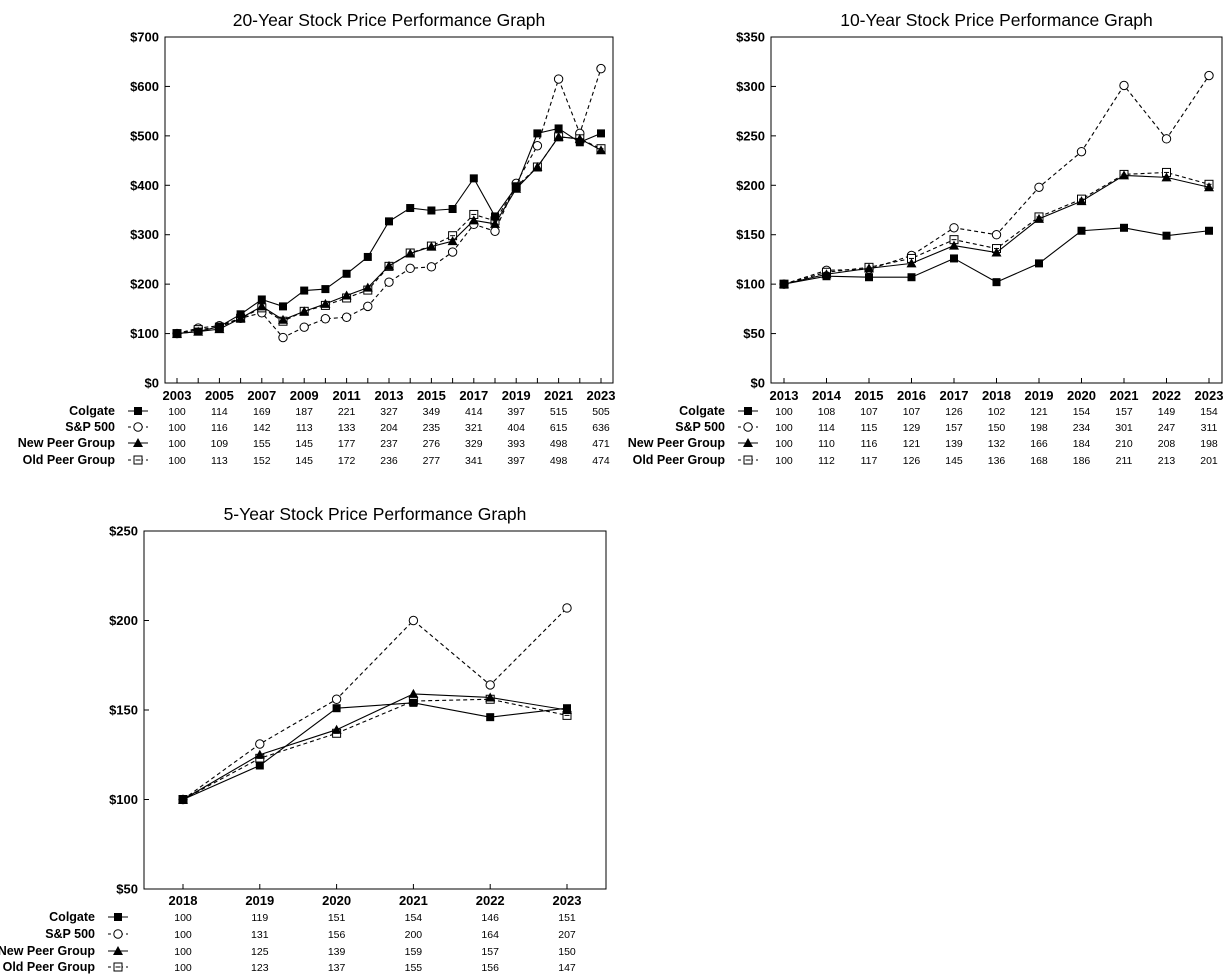 Image resolution: width=1227 pixels, height=977 pixels. What do you see at coordinates (558, 395) in the screenshot?
I see `x-tick-label: 2021` at bounding box center [558, 395].